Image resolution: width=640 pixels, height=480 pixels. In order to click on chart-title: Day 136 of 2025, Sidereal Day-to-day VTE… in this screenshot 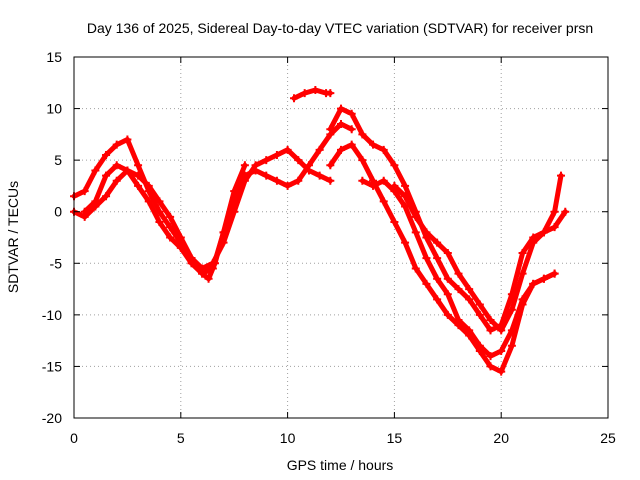, I will do `click(340, 28)`.